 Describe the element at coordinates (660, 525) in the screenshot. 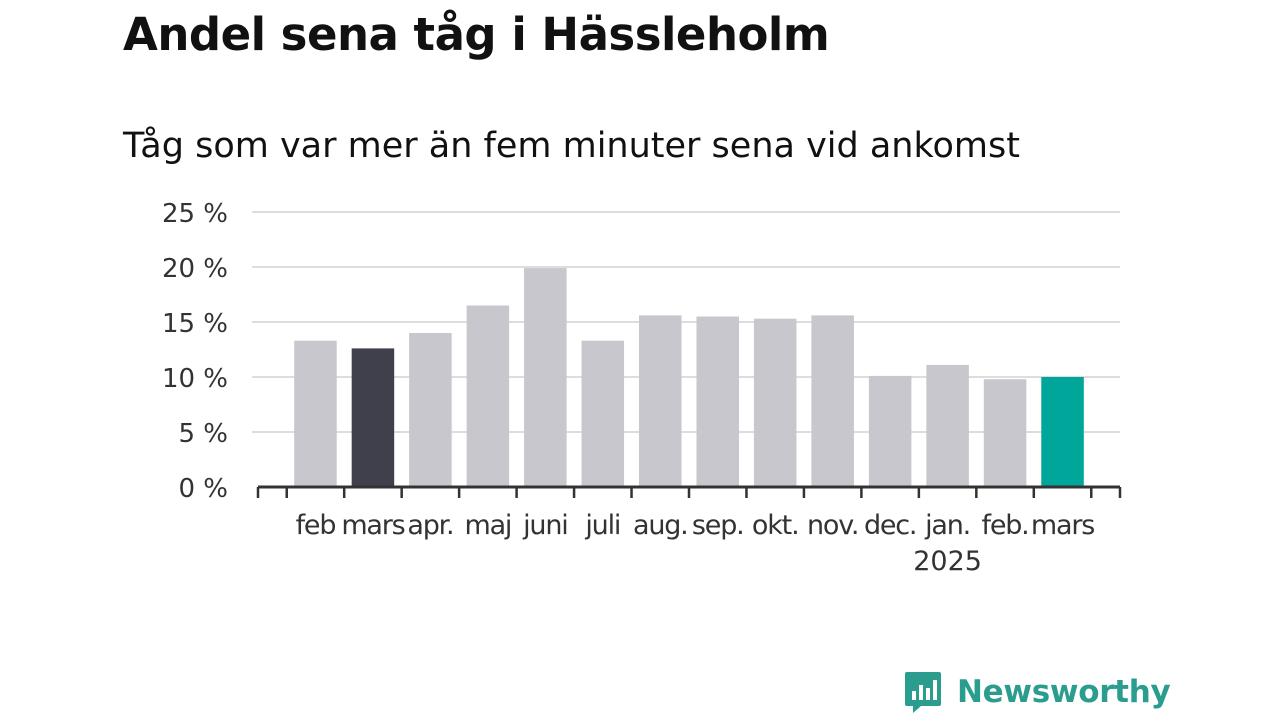

I see `x-tick-label: aug.` at that location.